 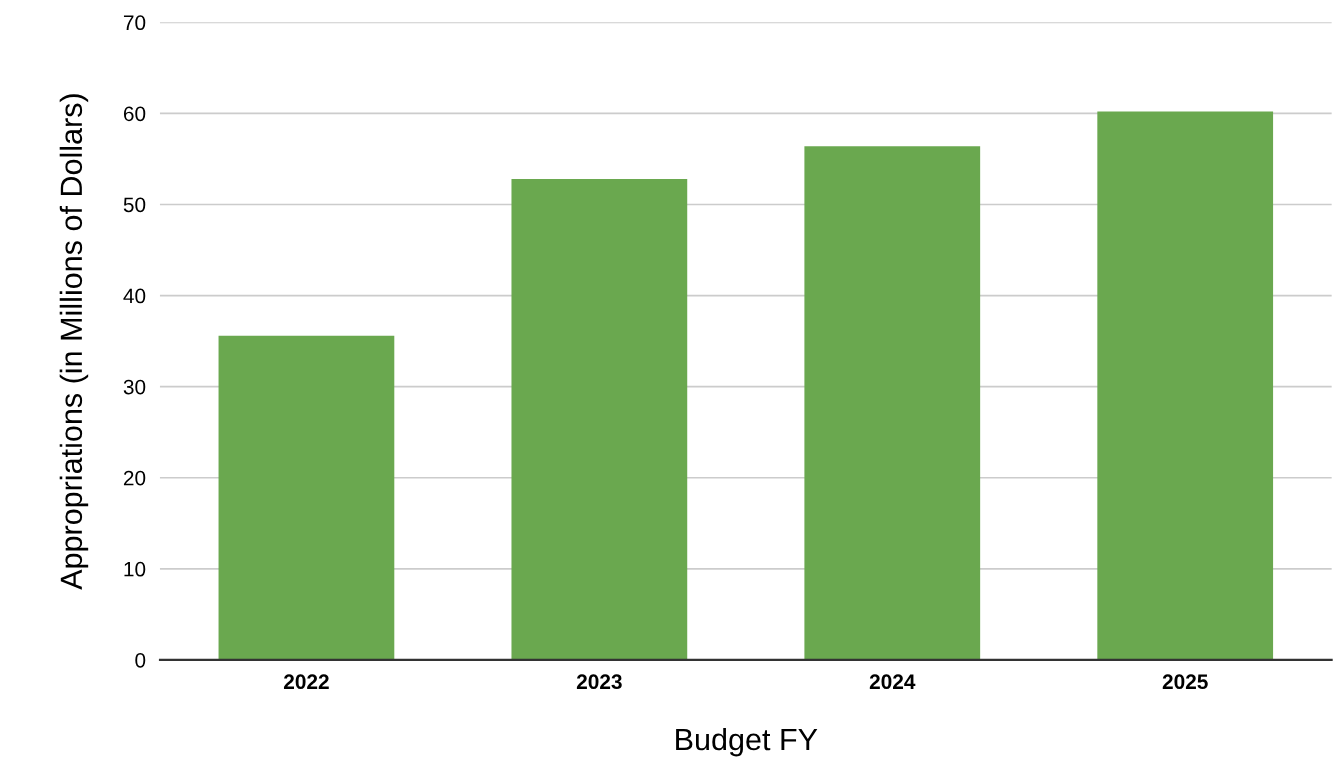 What do you see at coordinates (747, 742) in the screenshot?
I see `x-axis-title: Budget FY` at bounding box center [747, 742].